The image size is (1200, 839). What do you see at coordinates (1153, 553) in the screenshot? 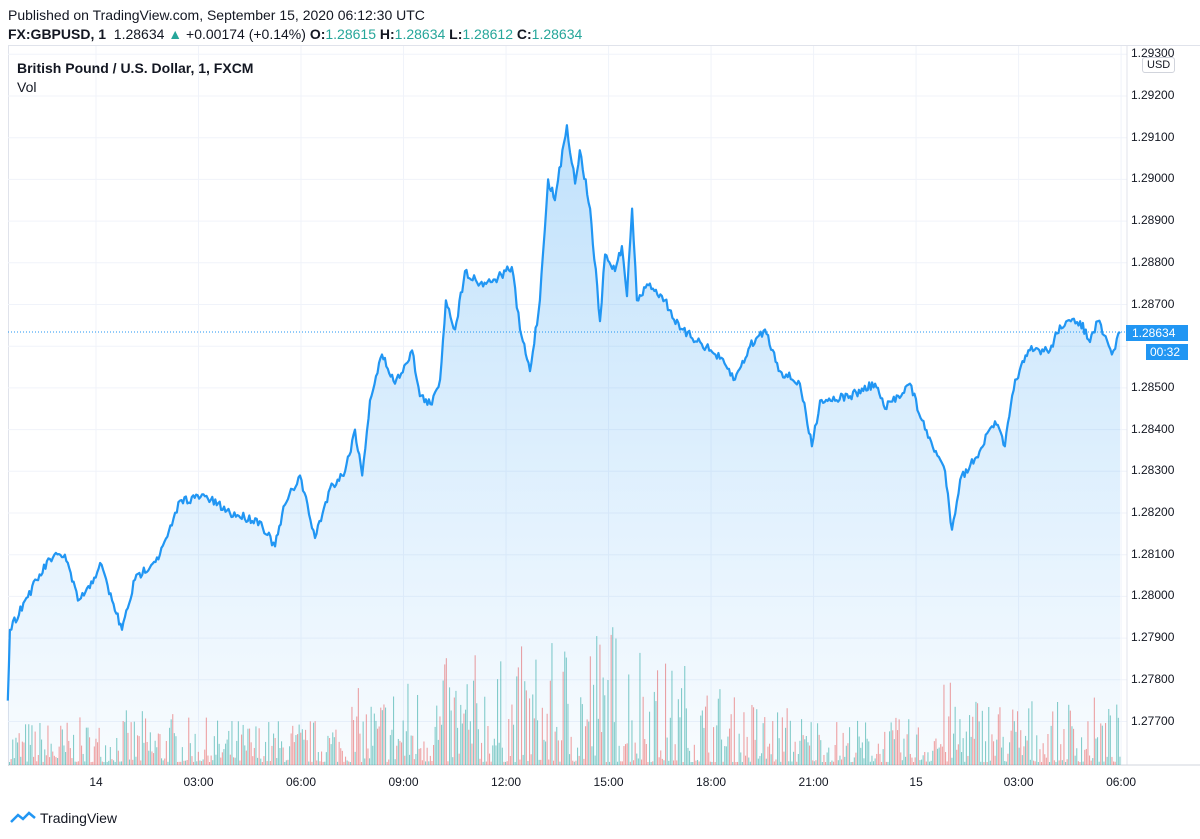
I see `price-tick: 1.28100` at bounding box center [1153, 553].